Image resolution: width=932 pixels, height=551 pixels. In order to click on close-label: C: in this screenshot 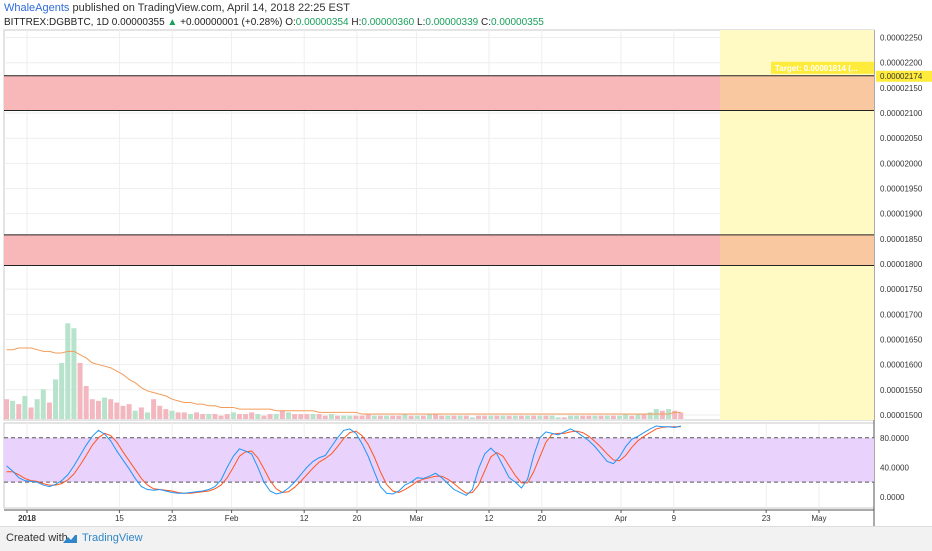, I will do `click(485, 22)`.